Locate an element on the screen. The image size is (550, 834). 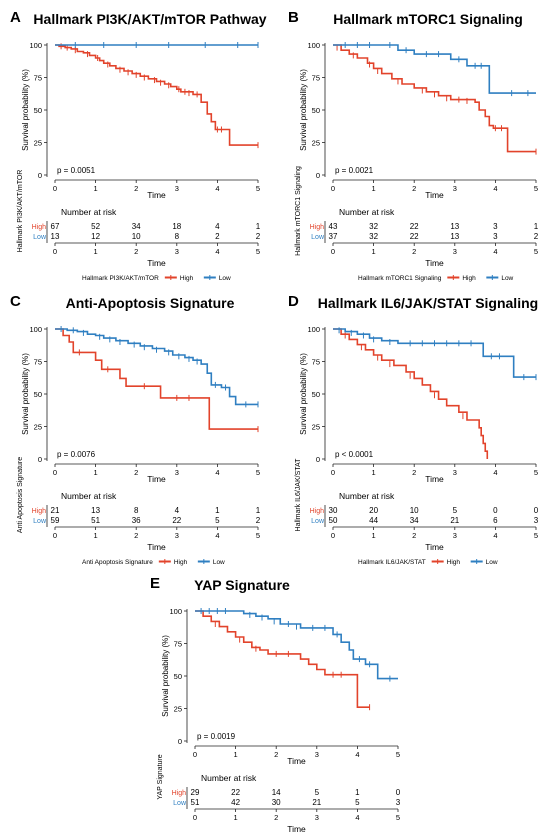
risk-low-count: 34 is located at coordinates (414, 520).